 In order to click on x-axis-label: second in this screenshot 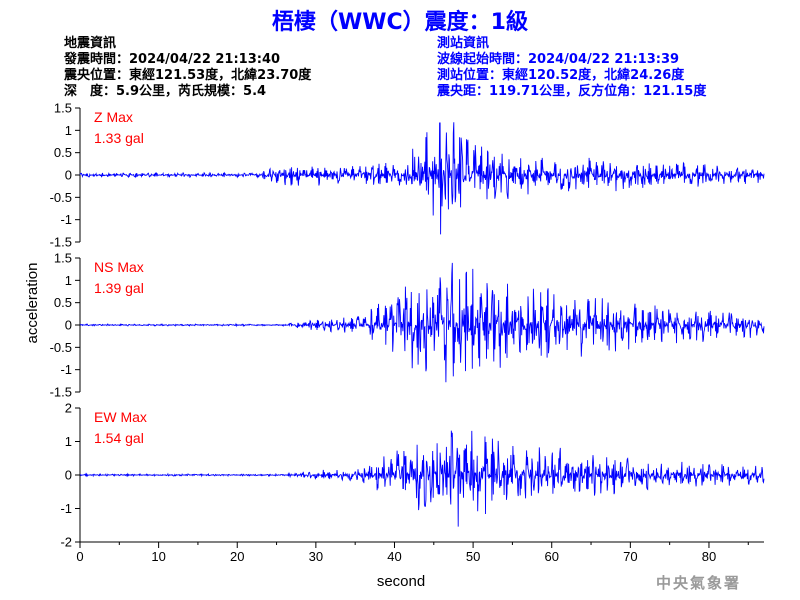, I will do `click(401, 581)`.